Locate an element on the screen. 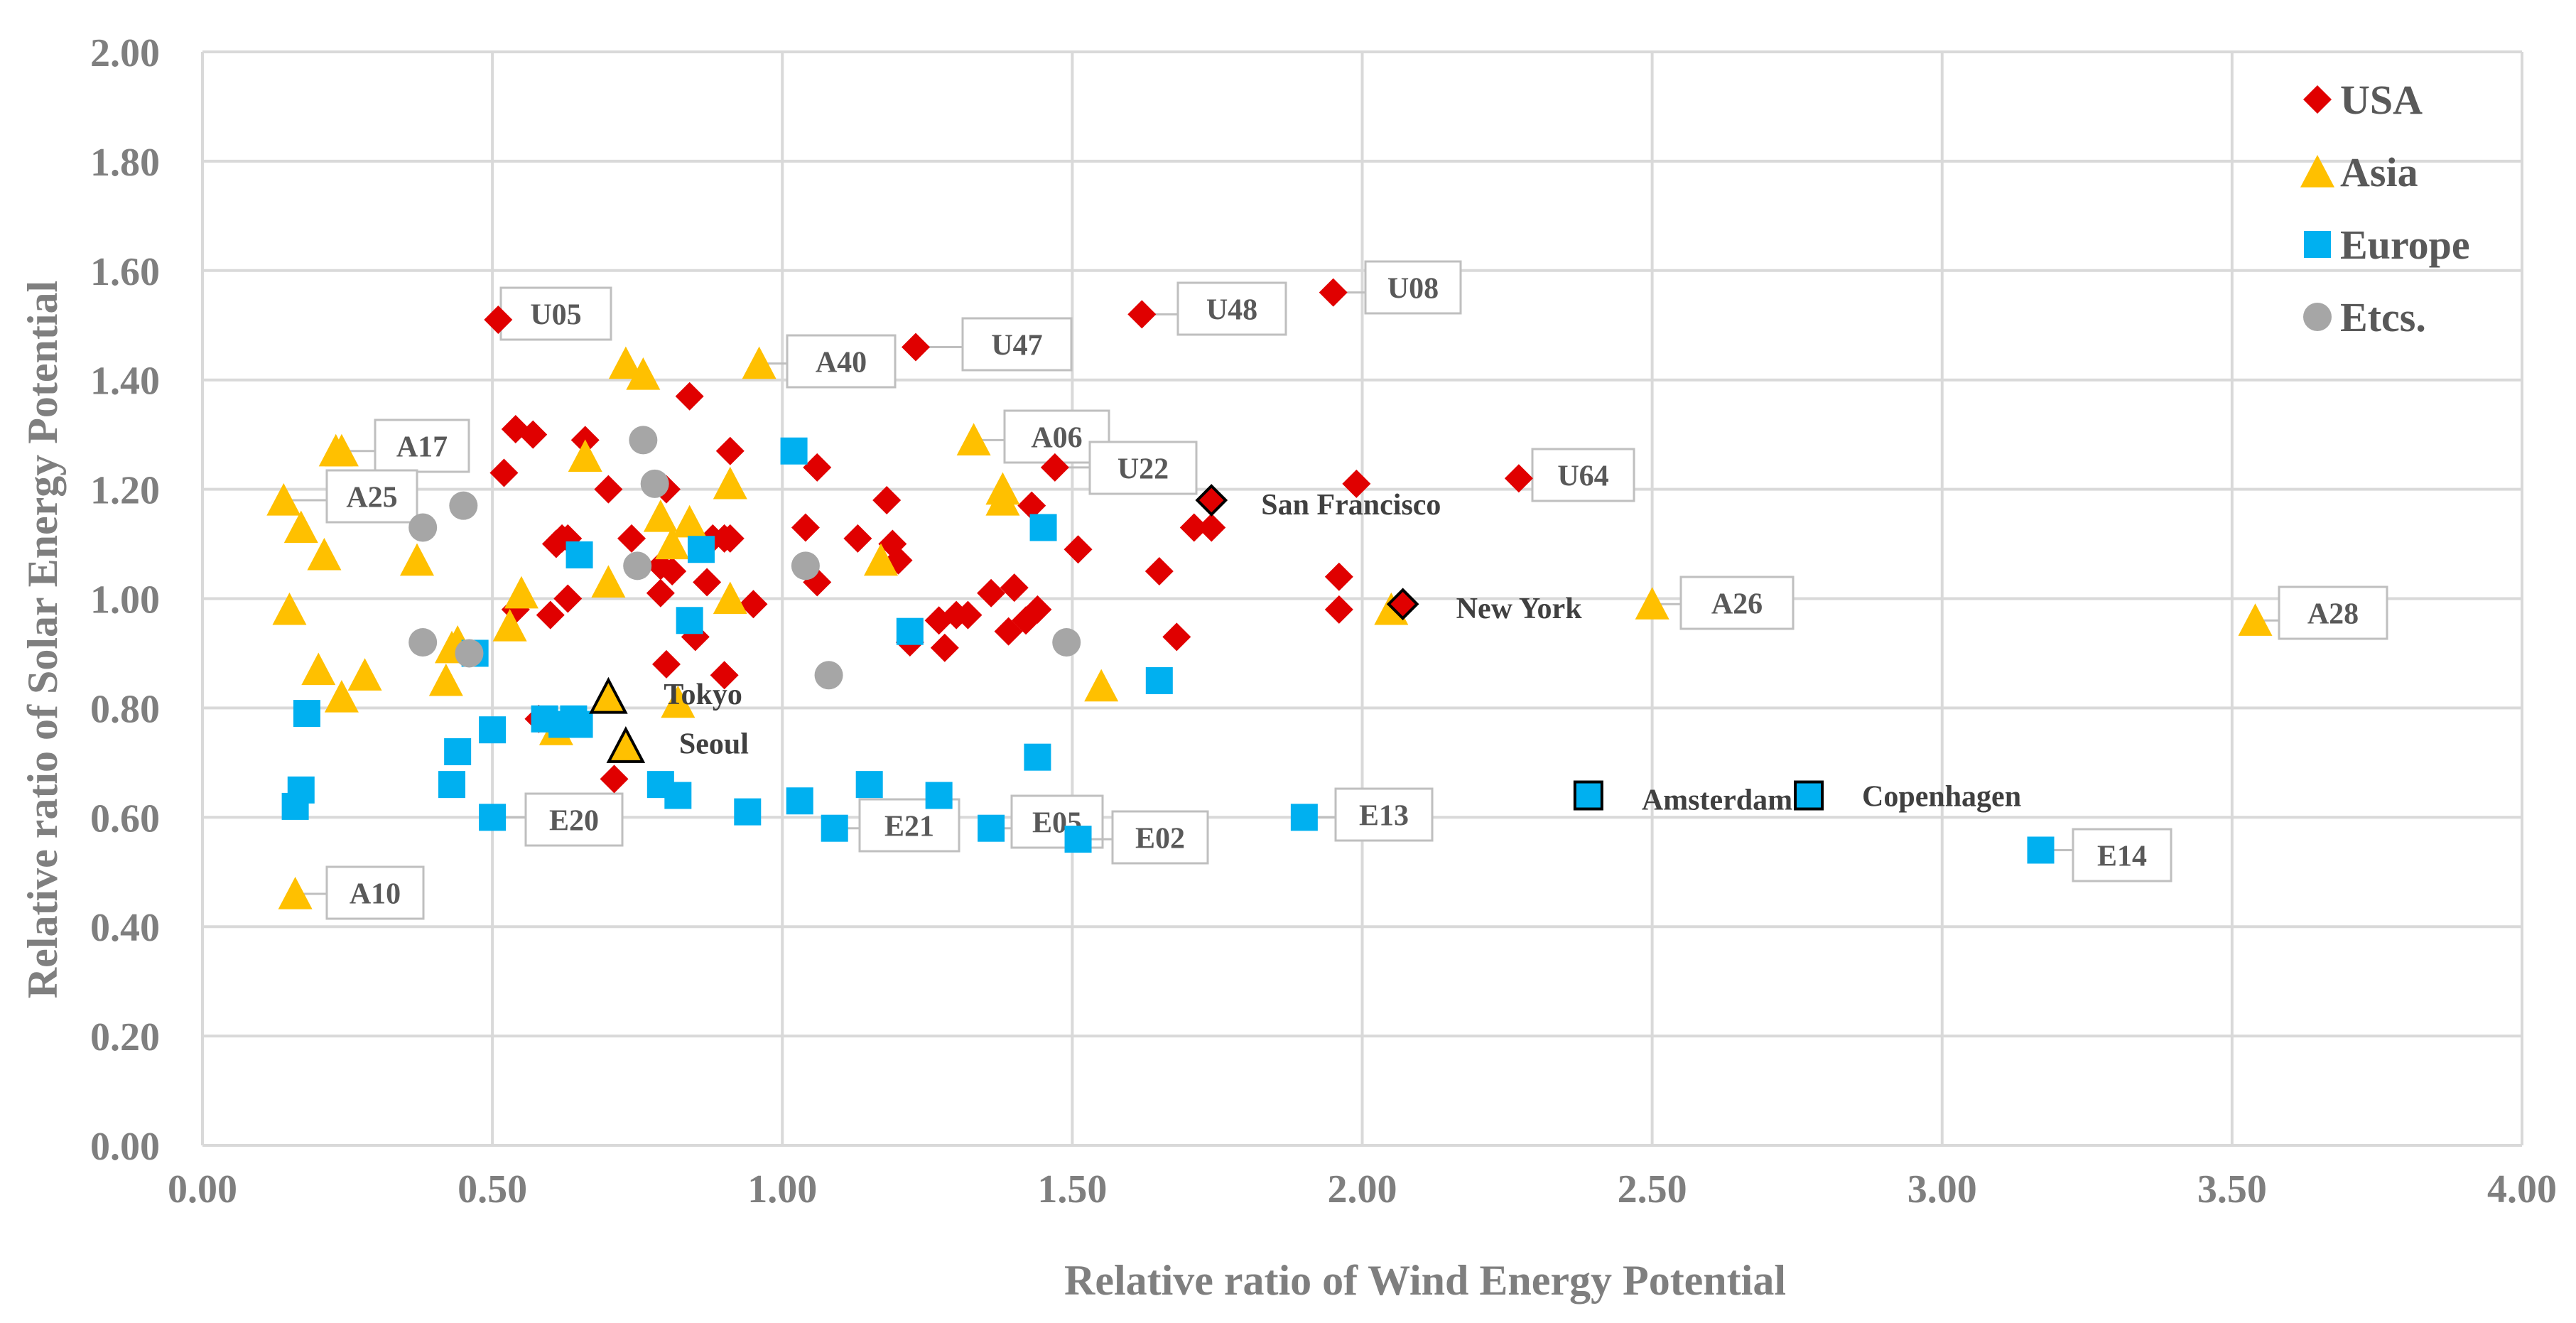 The image size is (2576, 1323). x-tick-label: 3.50 is located at coordinates (2232, 1189).